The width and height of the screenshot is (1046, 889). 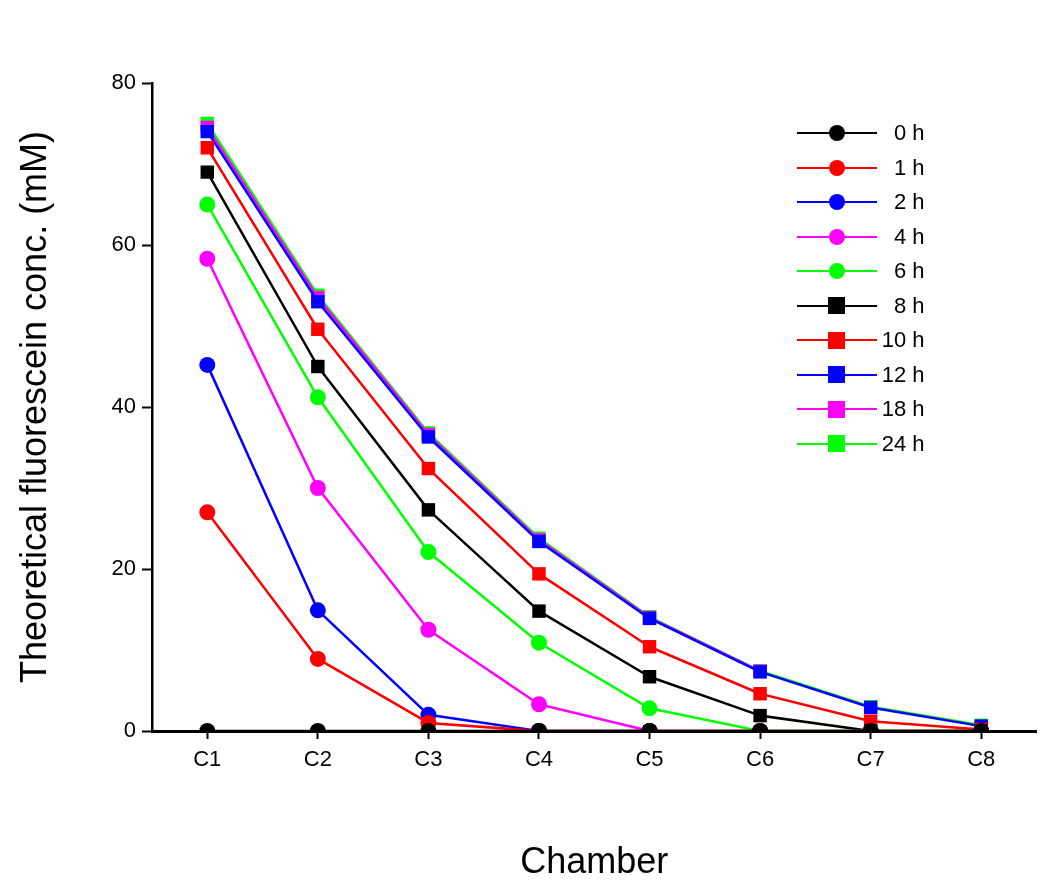 What do you see at coordinates (539, 759) in the screenshot?
I see `x-tick-label: C4` at bounding box center [539, 759].